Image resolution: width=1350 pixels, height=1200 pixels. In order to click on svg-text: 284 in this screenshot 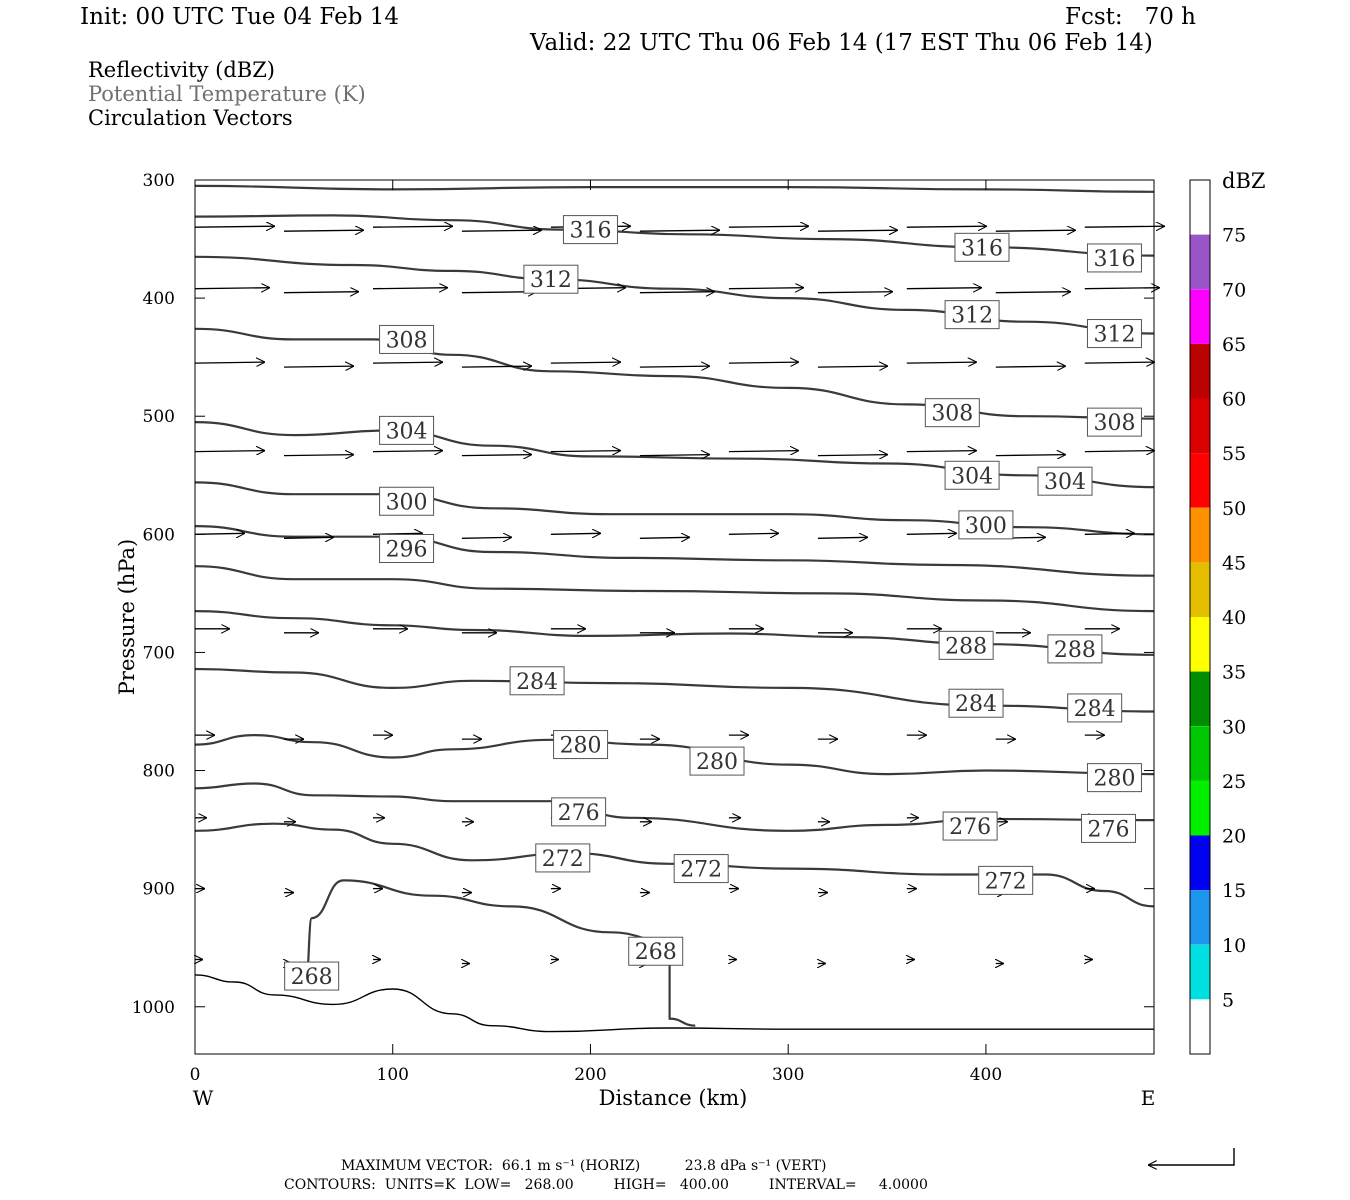, I will do `click(537, 682)`.